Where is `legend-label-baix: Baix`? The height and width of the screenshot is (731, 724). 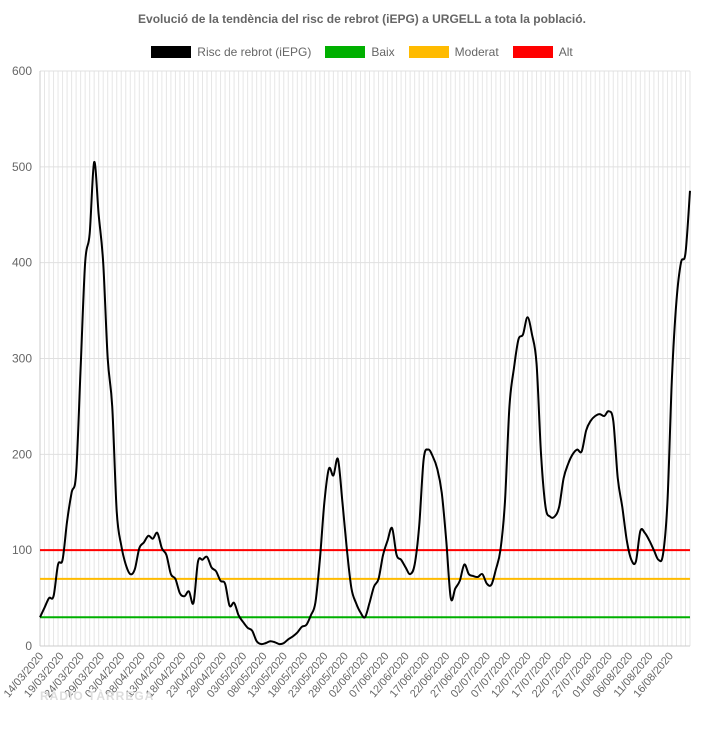
legend-label-baix: Baix is located at coordinates (383, 52).